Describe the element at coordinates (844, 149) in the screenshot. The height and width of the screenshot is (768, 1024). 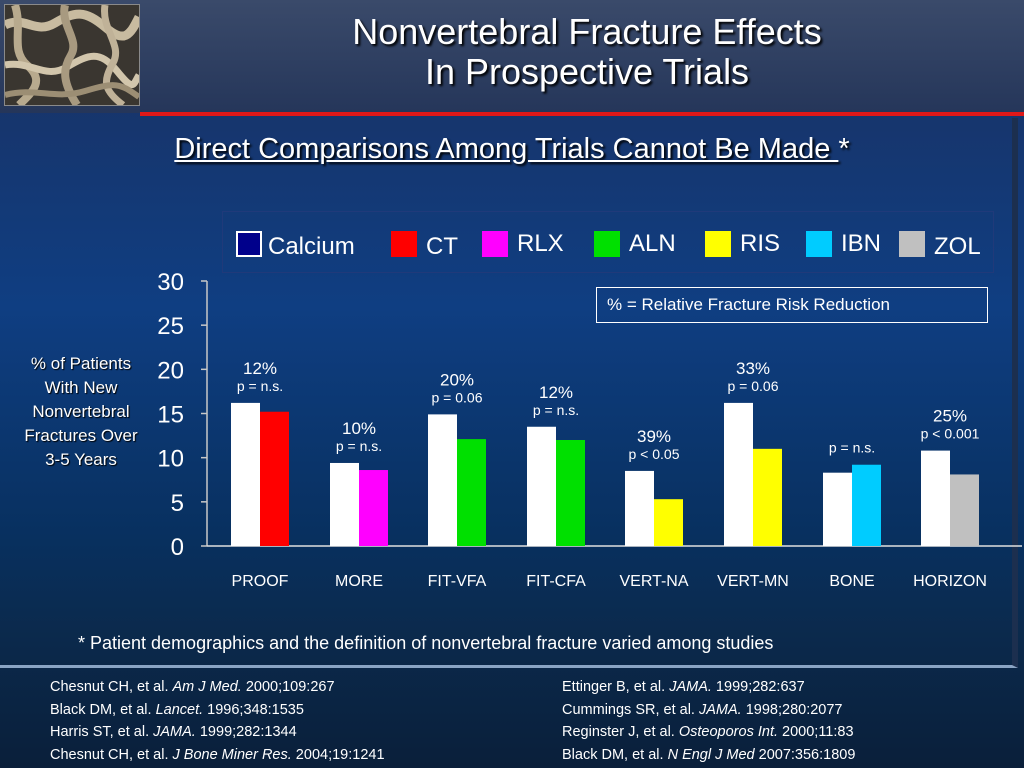
I see `subtitle-star: *` at that location.